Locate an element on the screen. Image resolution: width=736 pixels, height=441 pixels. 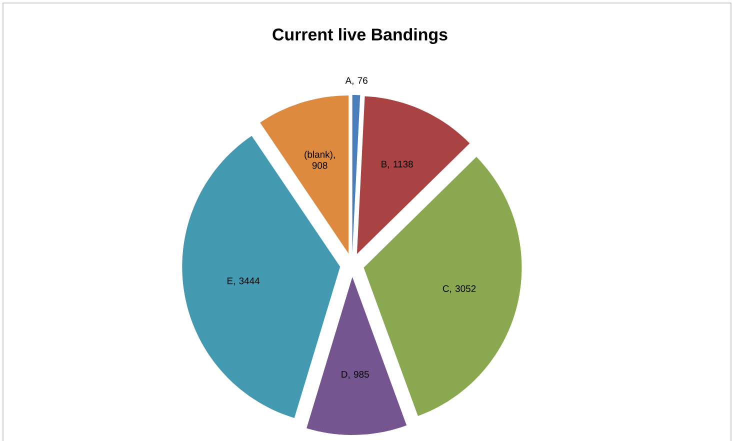
slice-label: C is located at coordinates (445, 288).